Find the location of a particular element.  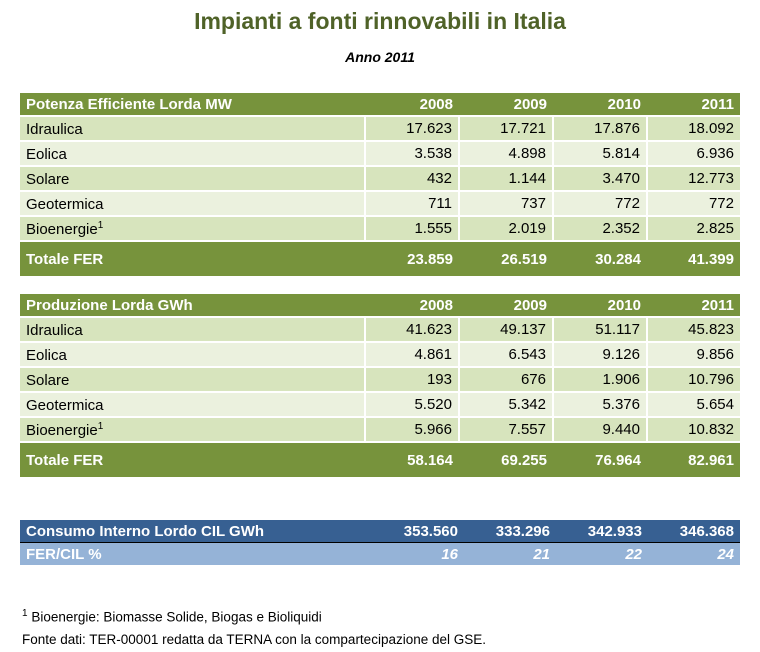

cell: 16 is located at coordinates (418, 553).